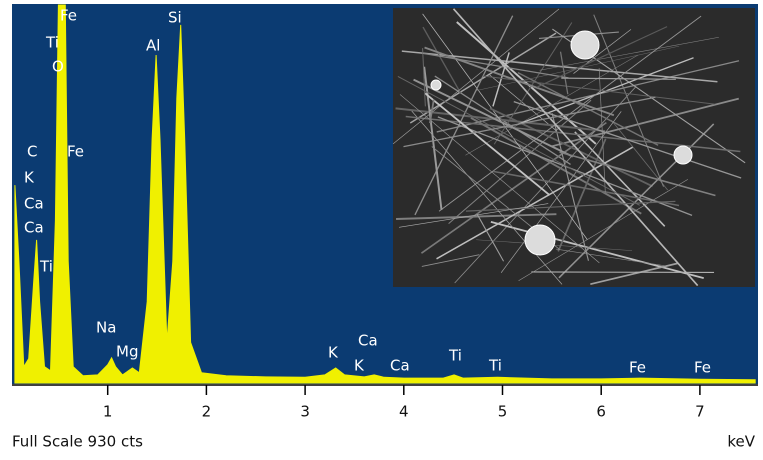 This screenshot has width=763, height=460. I want to click on peak-label: O, so click(58, 67).